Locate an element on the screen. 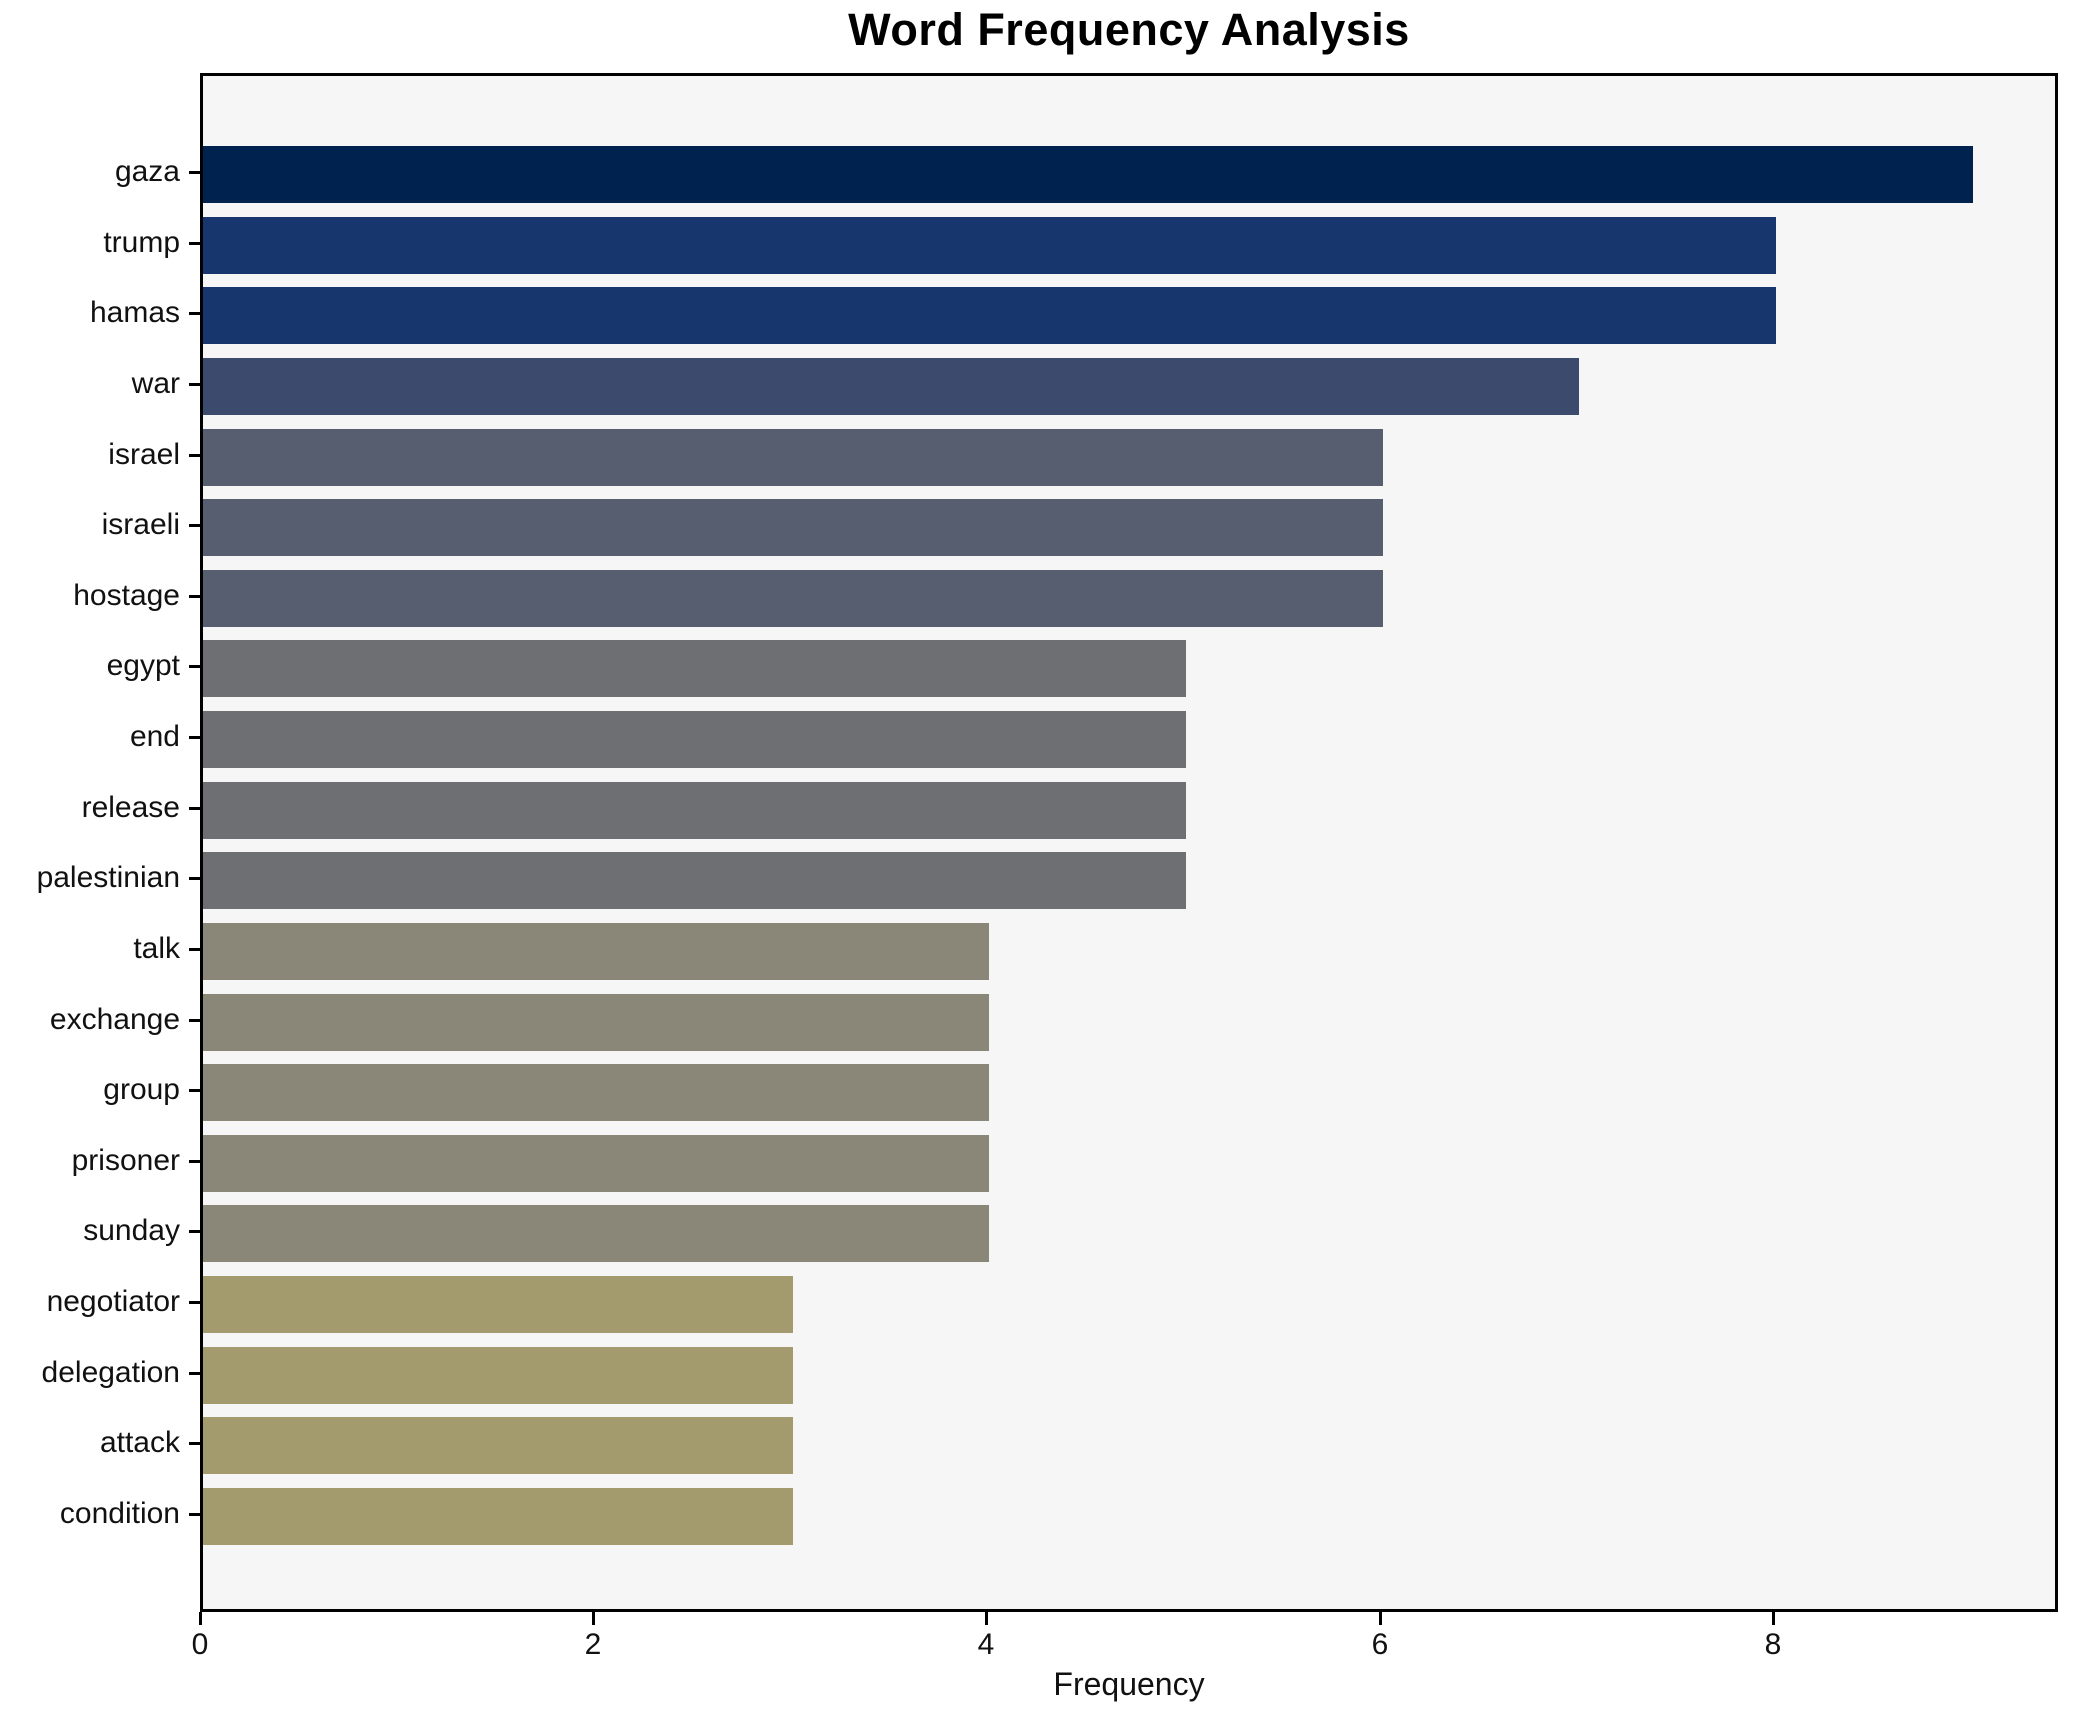 This screenshot has height=1722, width=2078. y-tick-label-negotiator: negotiator is located at coordinates (113, 1301).